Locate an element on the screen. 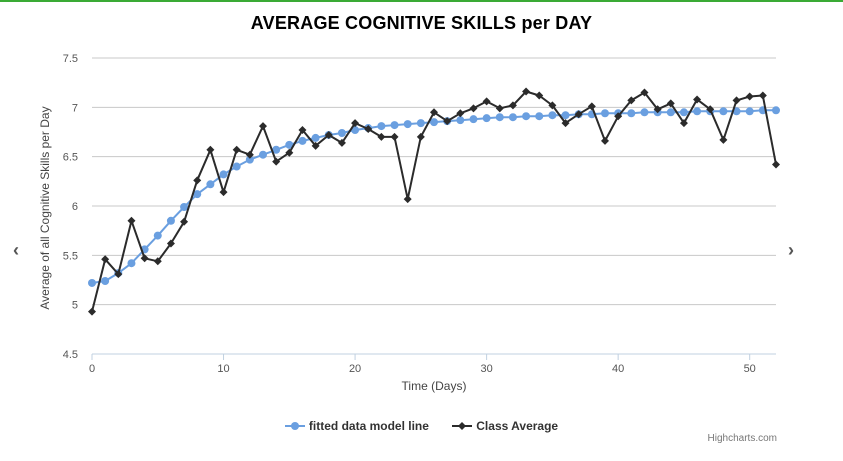 This screenshot has width=843, height=461. y-tick-label: 6.5 is located at coordinates (70, 158).